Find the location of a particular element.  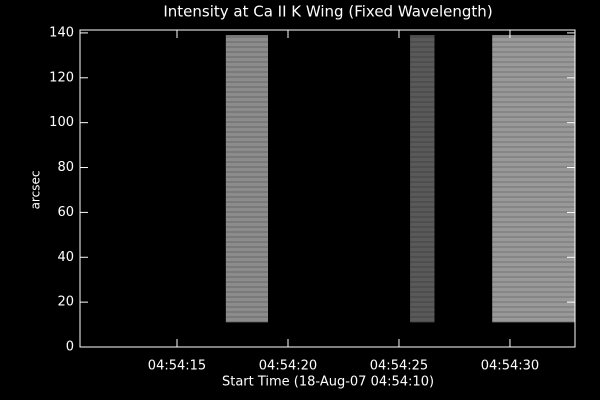

x-tick-label: 04:54:20 is located at coordinates (288, 366).